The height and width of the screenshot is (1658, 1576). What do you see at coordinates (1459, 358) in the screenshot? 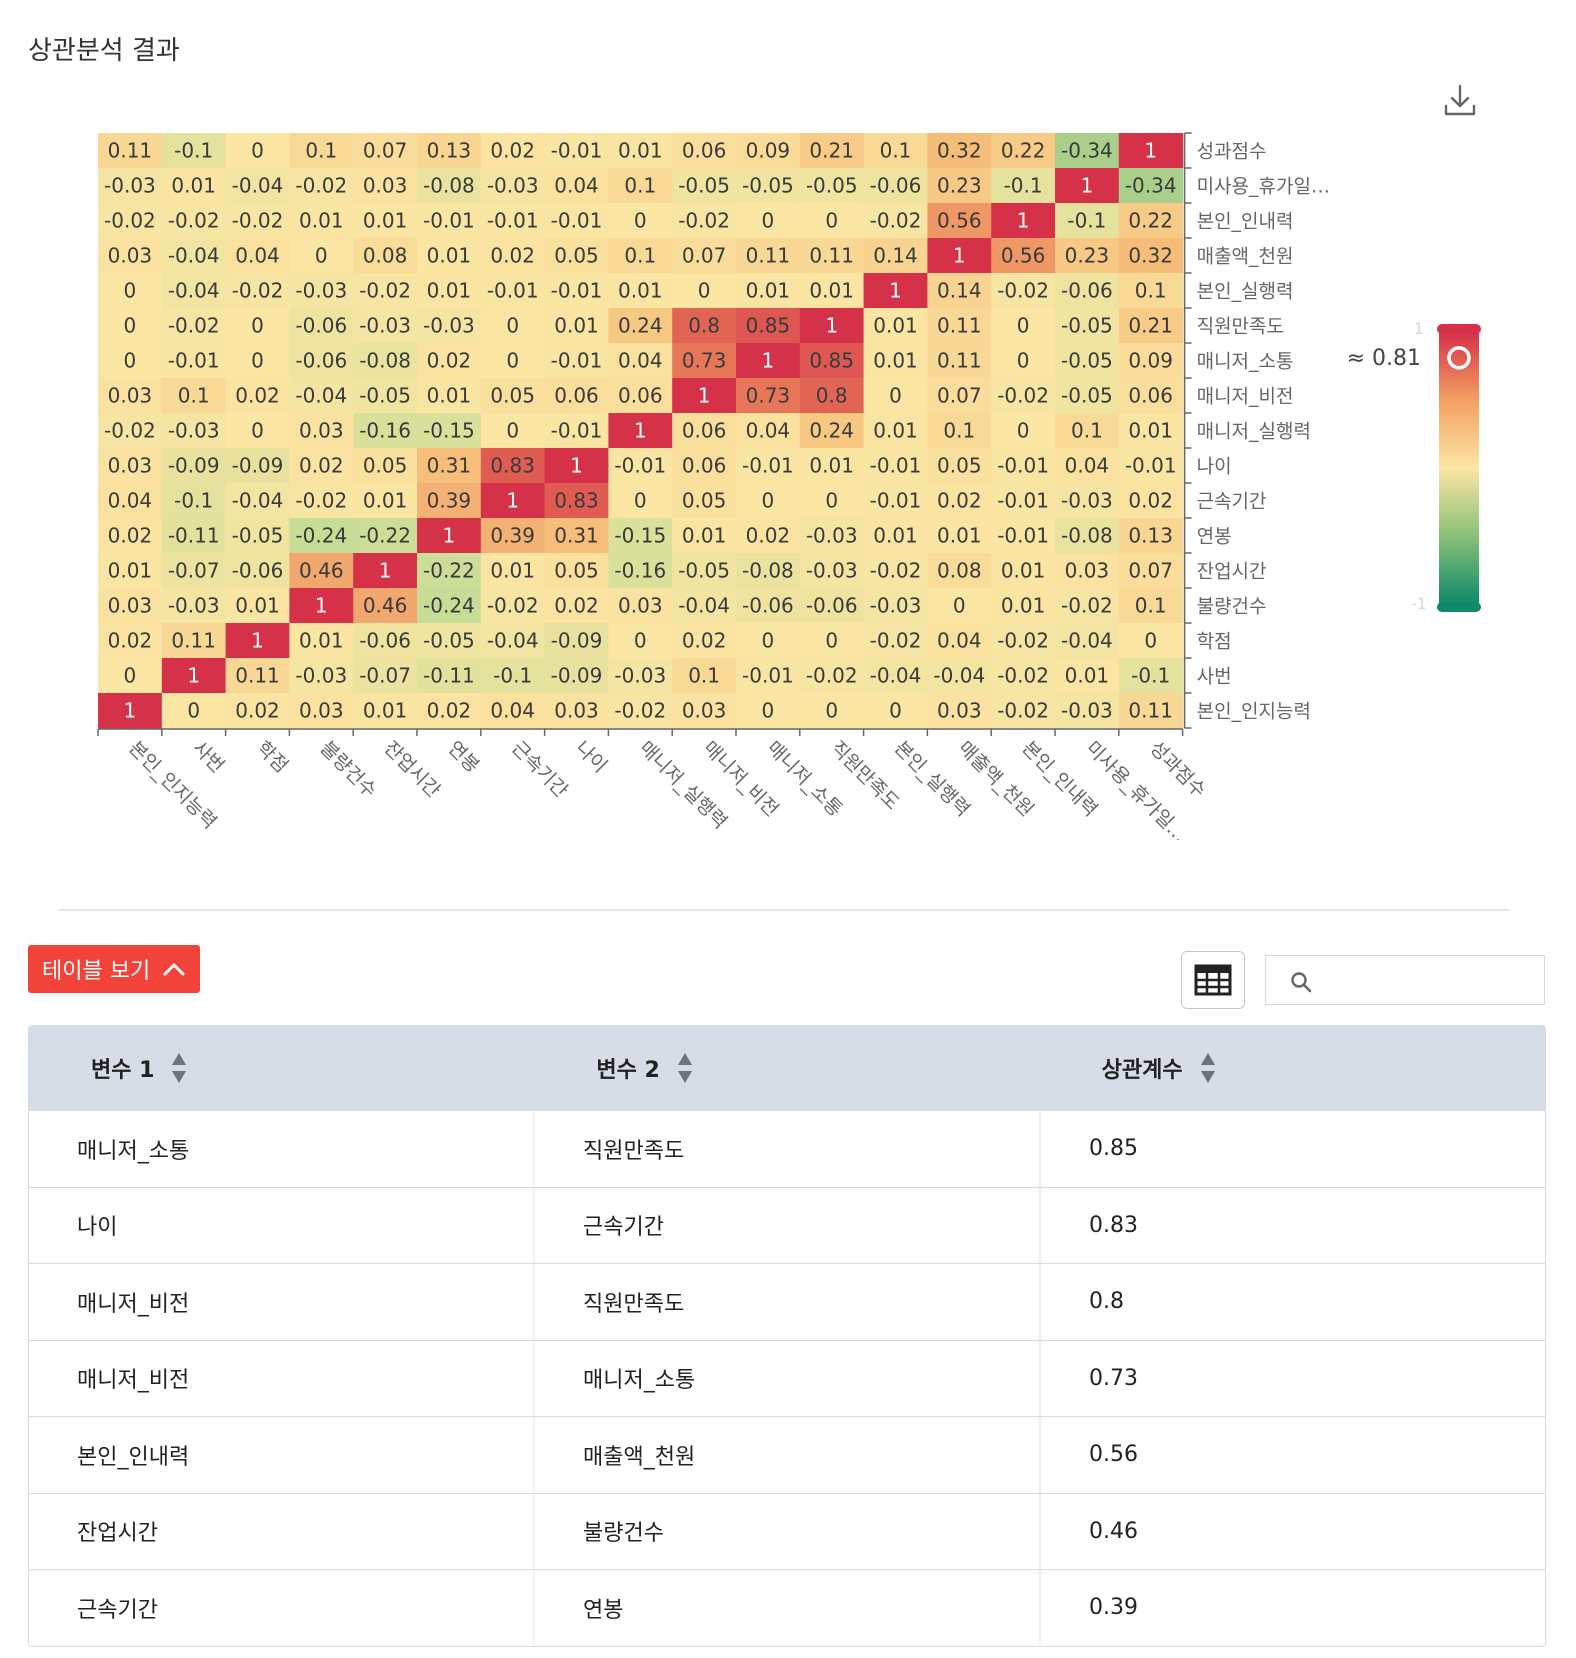
I see `colorbar-value-handle` at bounding box center [1459, 358].